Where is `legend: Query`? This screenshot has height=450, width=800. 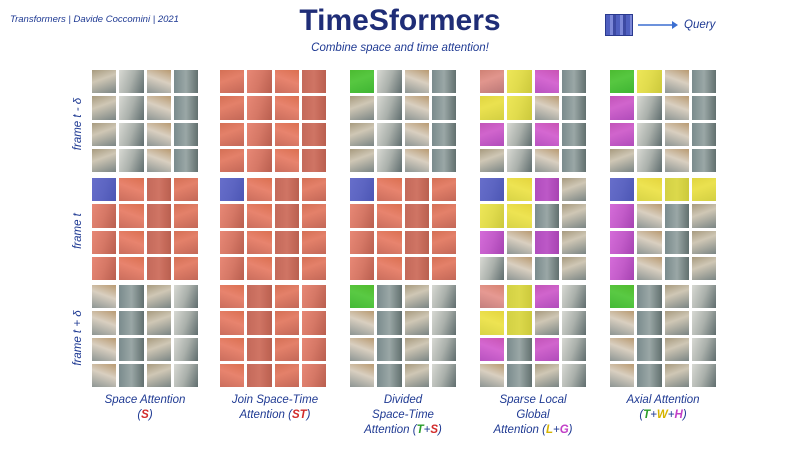 legend: Query is located at coordinates (660, 25).